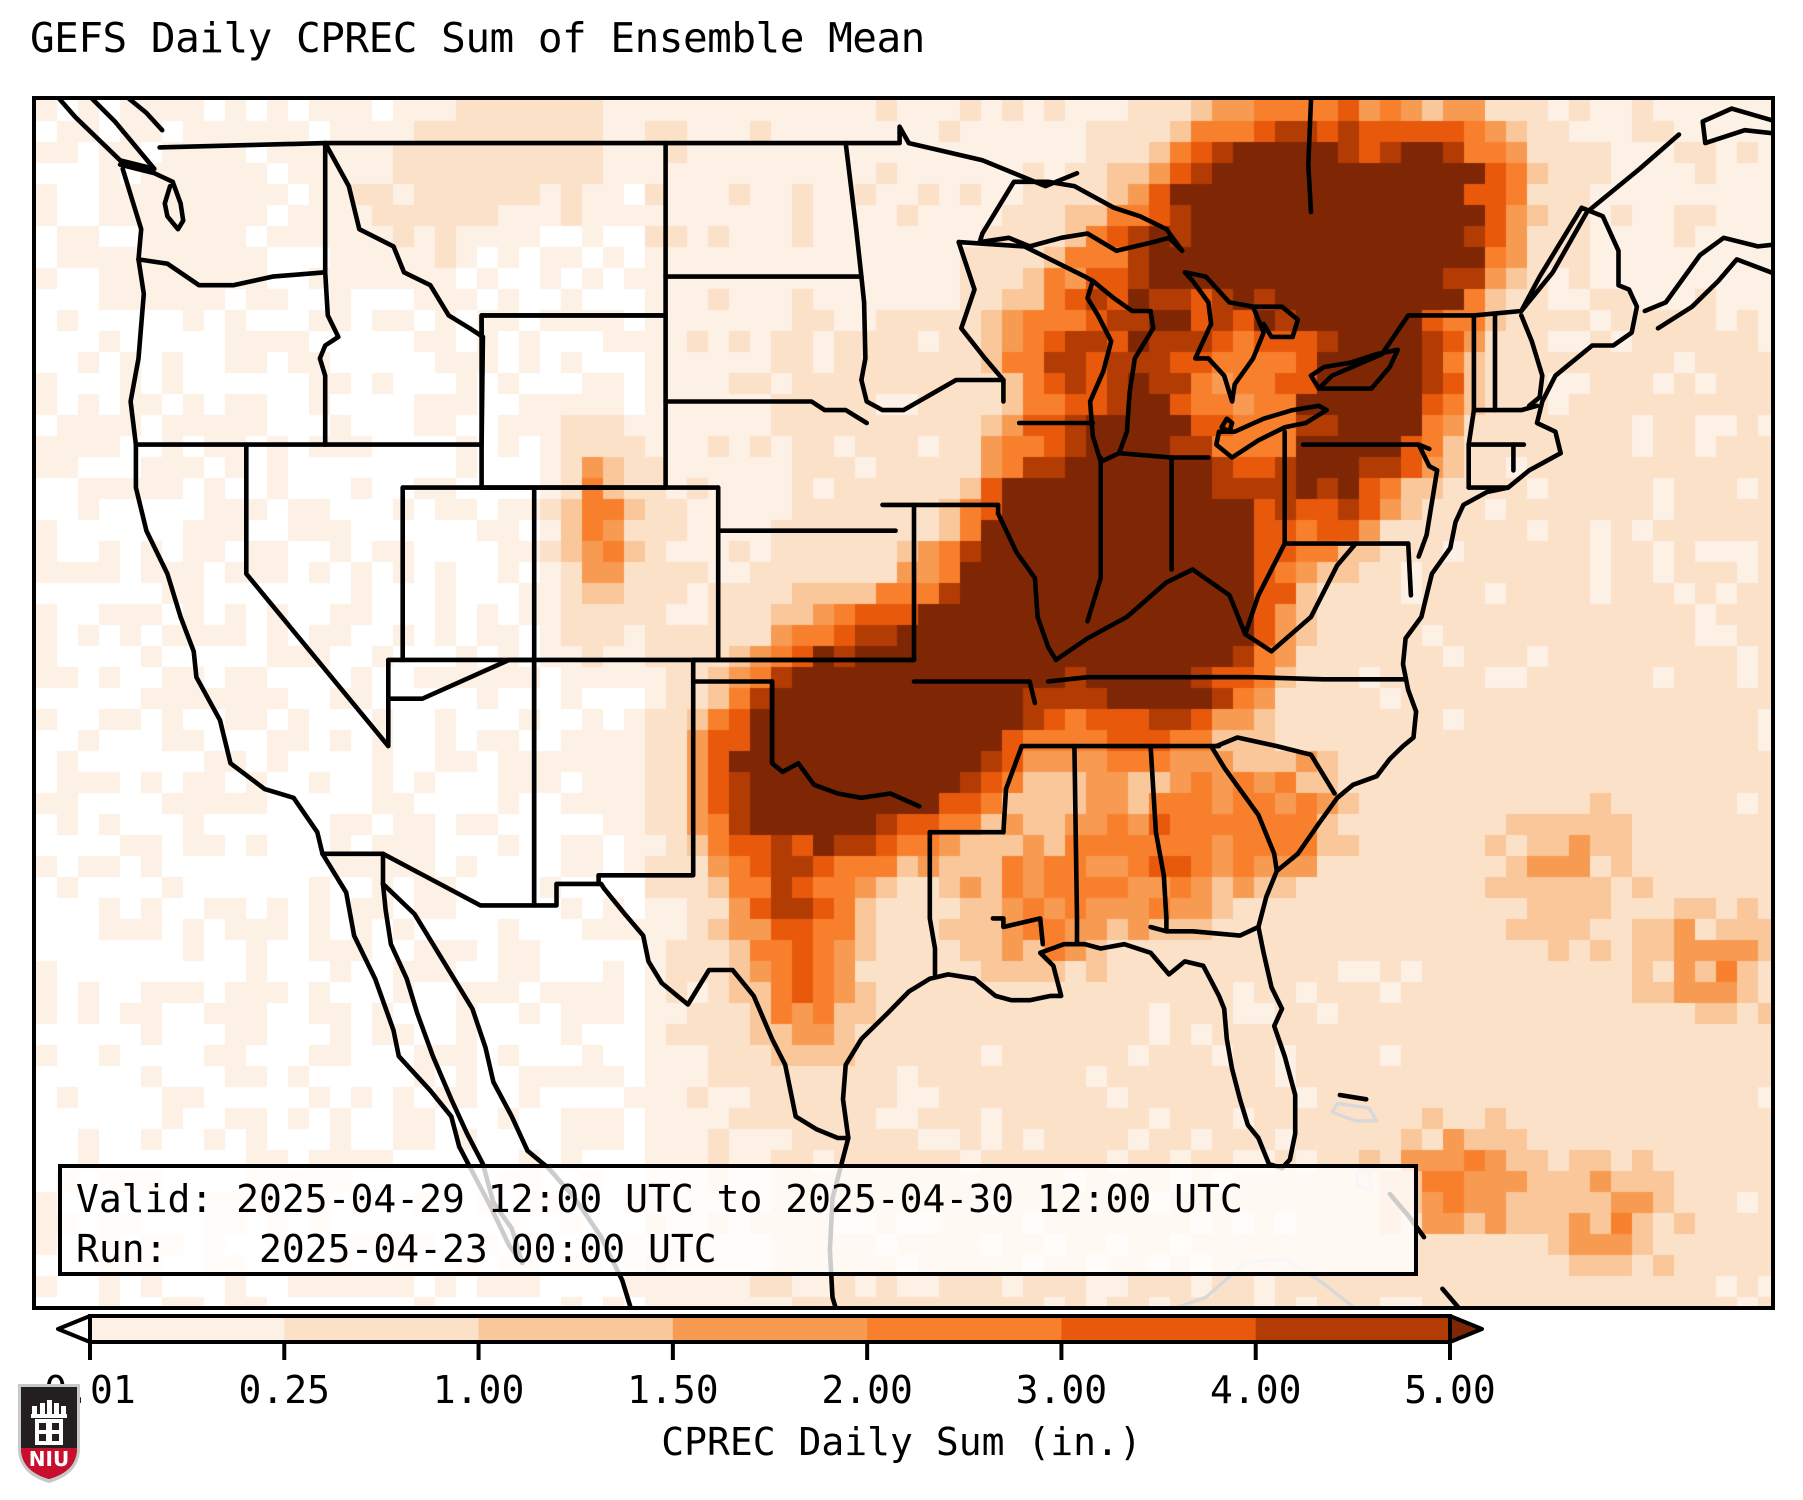  What do you see at coordinates (1061, 1390) in the screenshot?
I see `colorbar-tick-label: 3.00` at bounding box center [1061, 1390].